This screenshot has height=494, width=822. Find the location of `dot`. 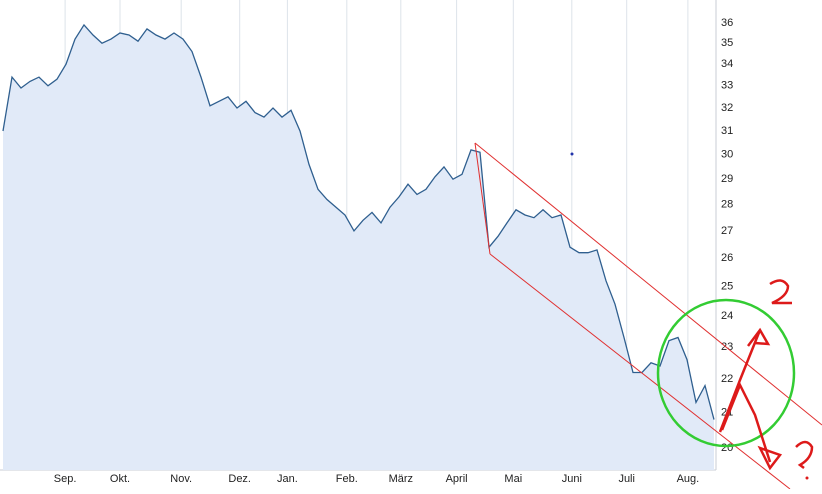

dot is located at coordinates (572, 154).